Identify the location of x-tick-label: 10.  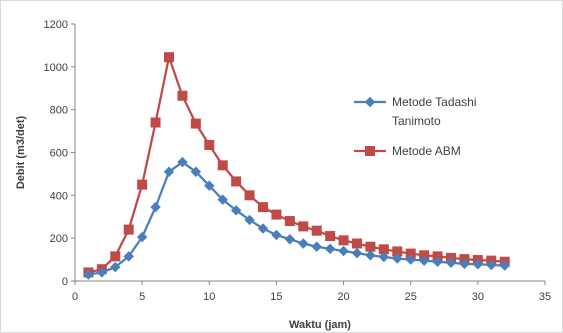
(209, 297).